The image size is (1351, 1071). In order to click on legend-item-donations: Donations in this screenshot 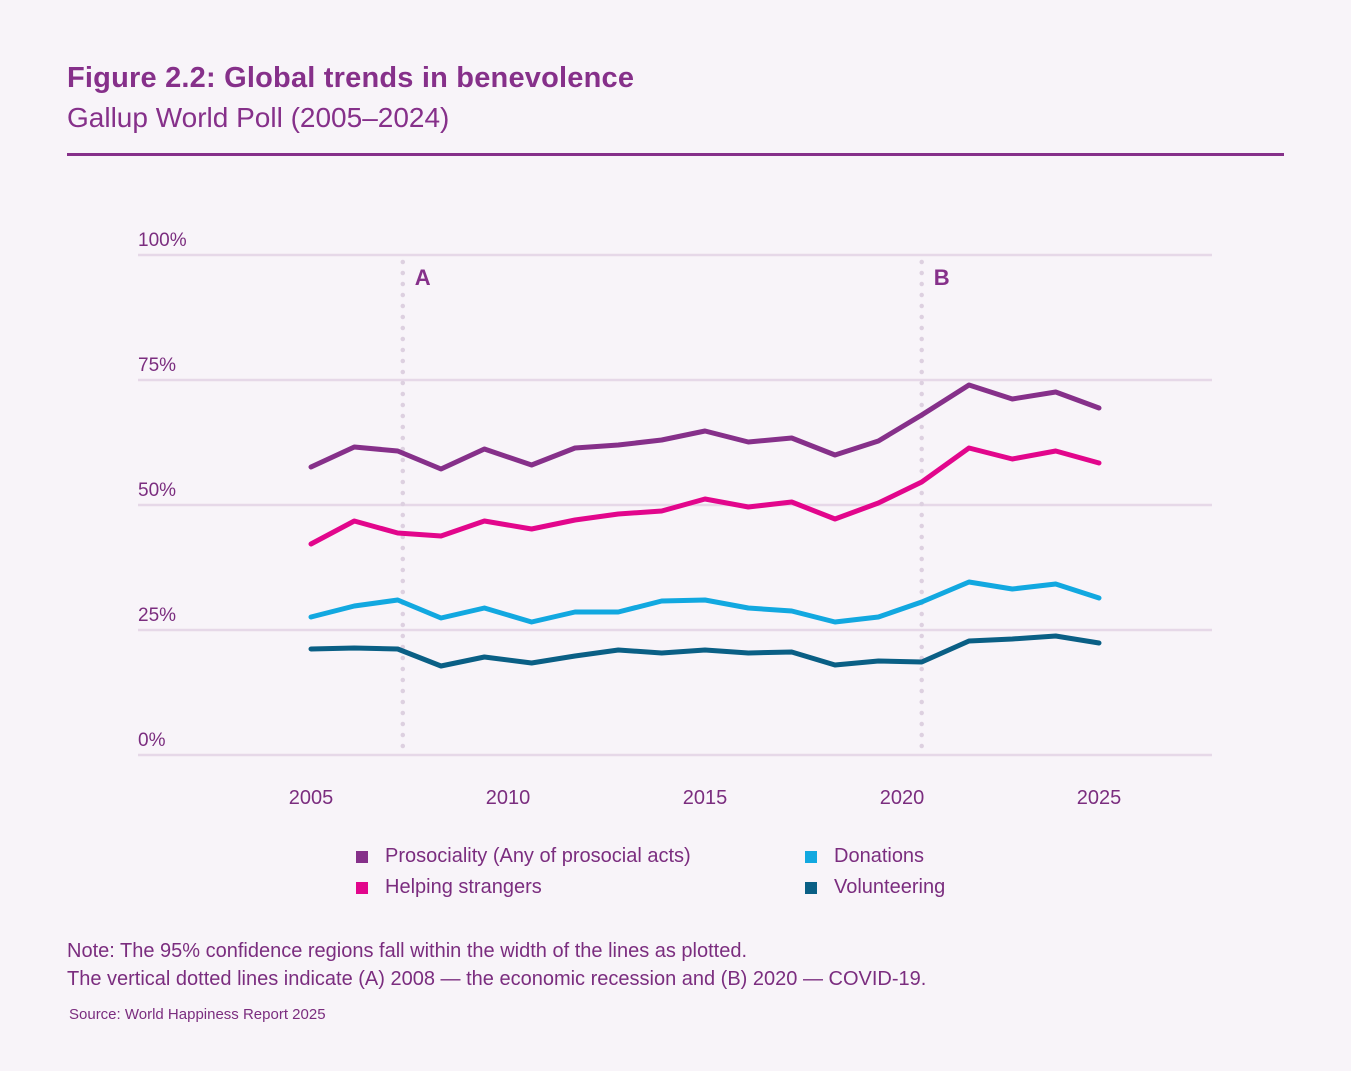, I will do `click(864, 856)`.